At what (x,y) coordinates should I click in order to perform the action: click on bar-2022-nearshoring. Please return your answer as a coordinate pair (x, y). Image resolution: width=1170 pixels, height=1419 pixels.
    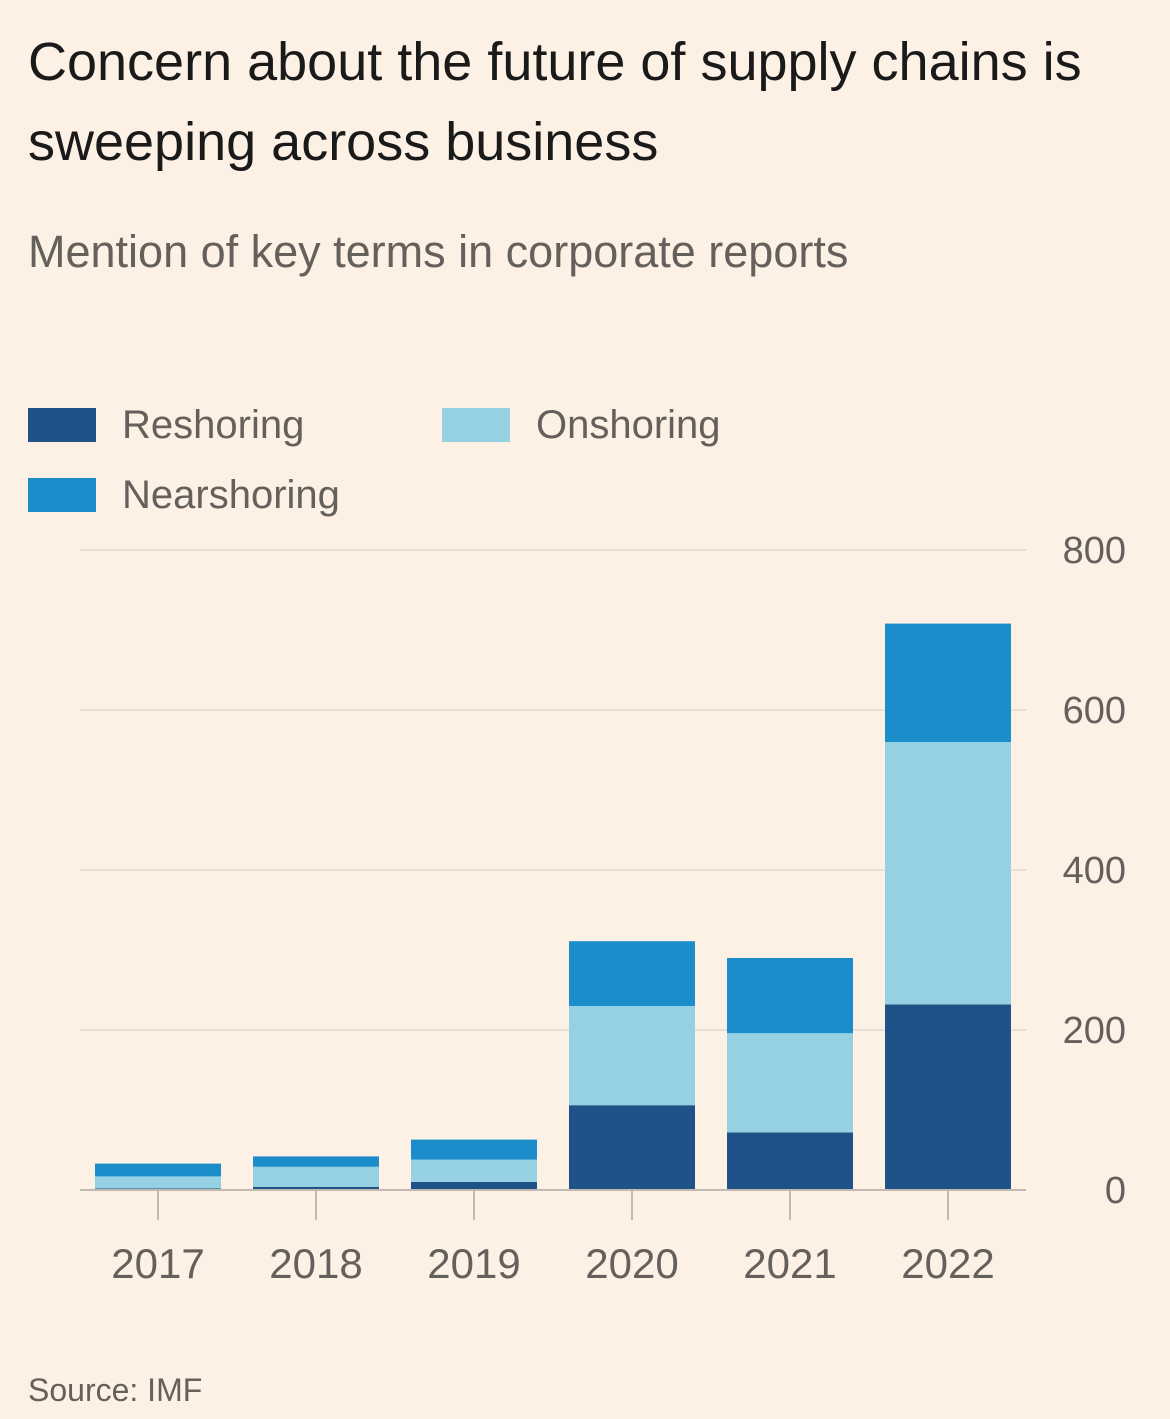
    Looking at the image, I should click on (948, 682).